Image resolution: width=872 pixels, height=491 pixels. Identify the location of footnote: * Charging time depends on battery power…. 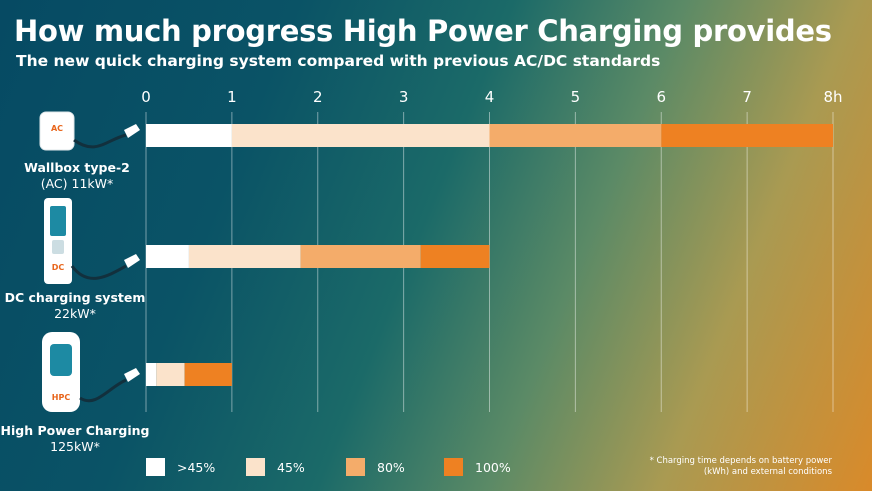
(740, 466).